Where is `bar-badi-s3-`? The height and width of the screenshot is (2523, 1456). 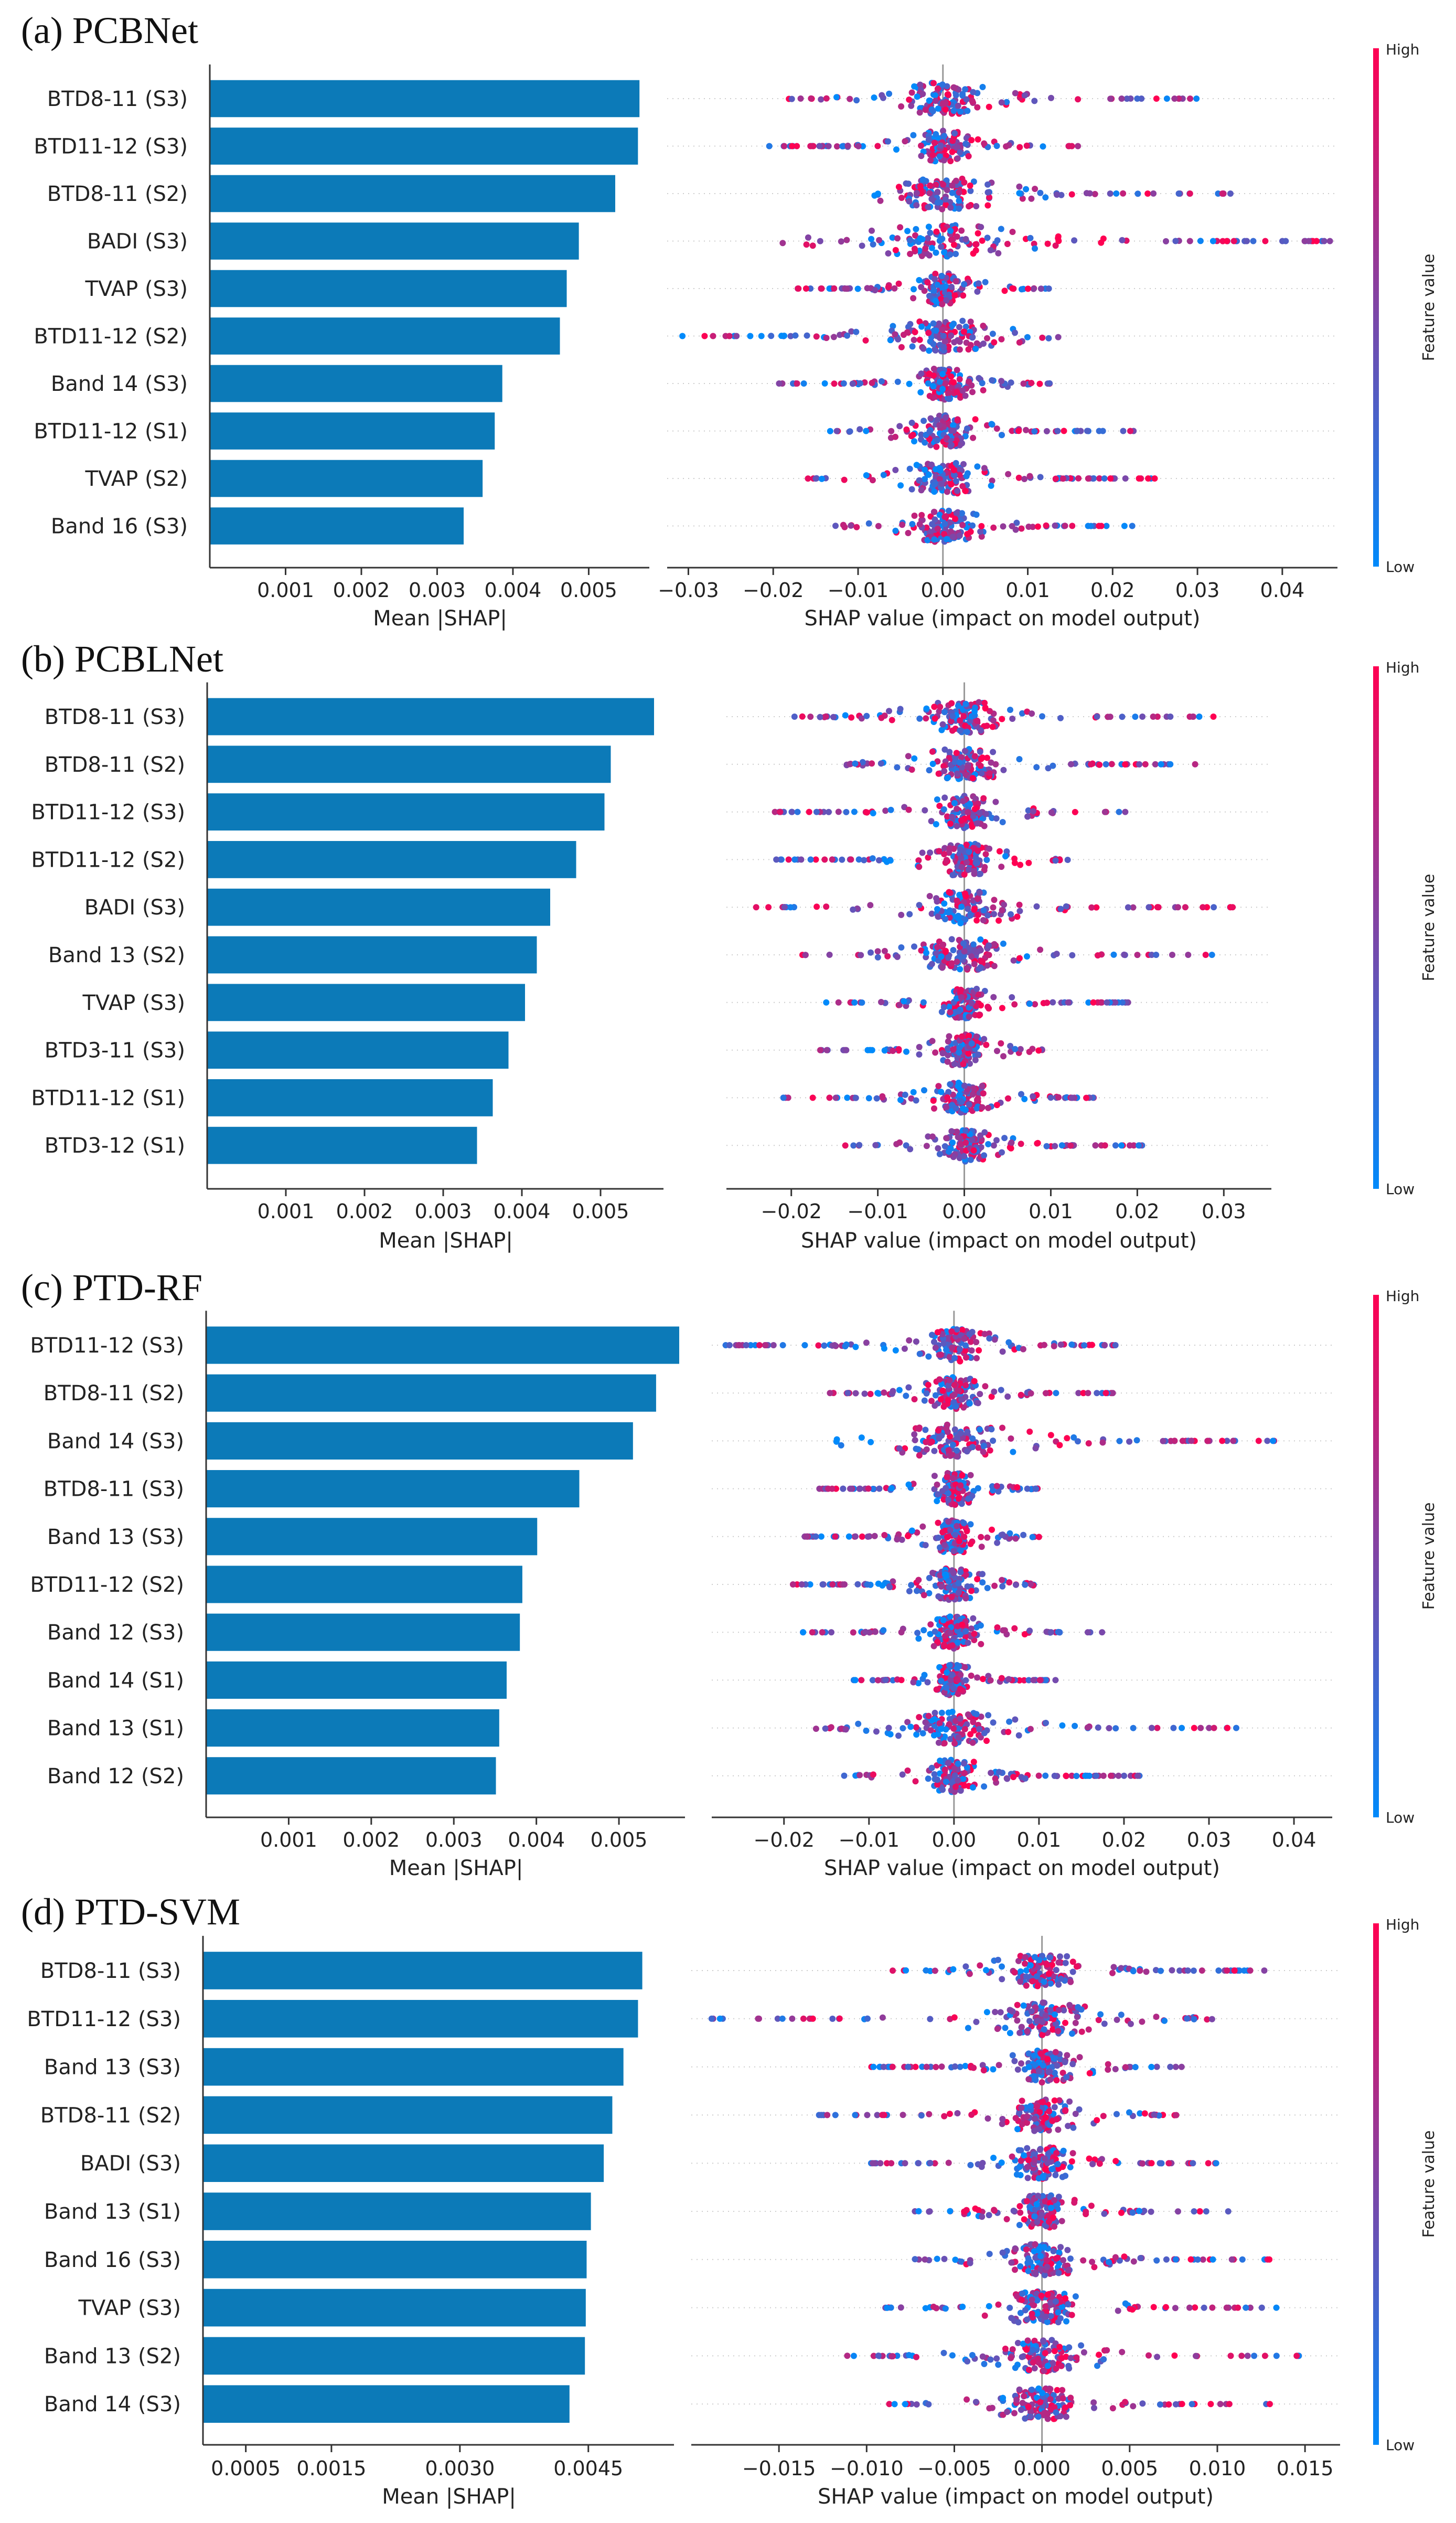 bar-badi-s3- is located at coordinates (378, 907).